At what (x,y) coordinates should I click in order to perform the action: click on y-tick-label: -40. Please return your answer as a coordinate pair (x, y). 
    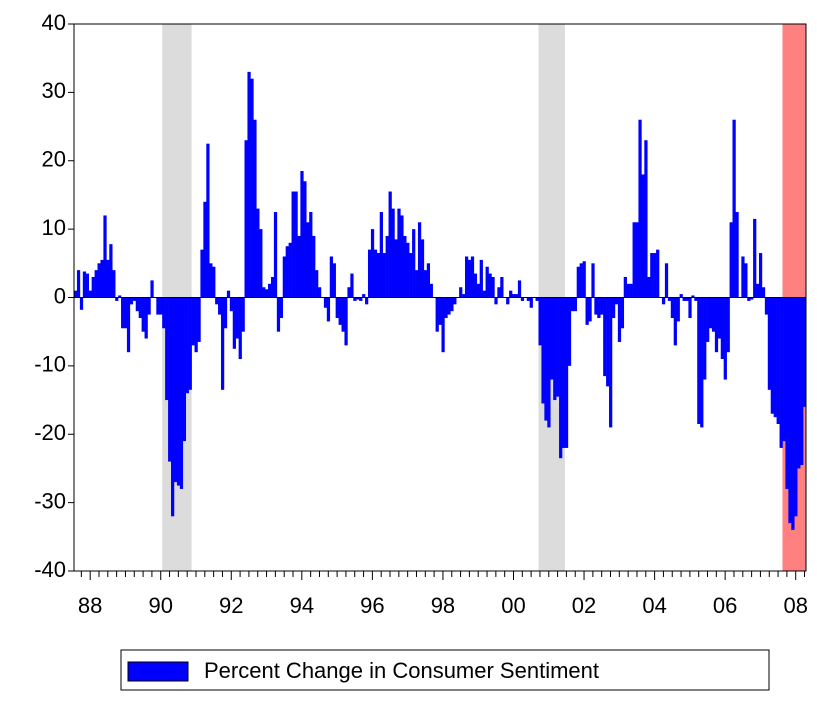
    Looking at the image, I should click on (50, 569).